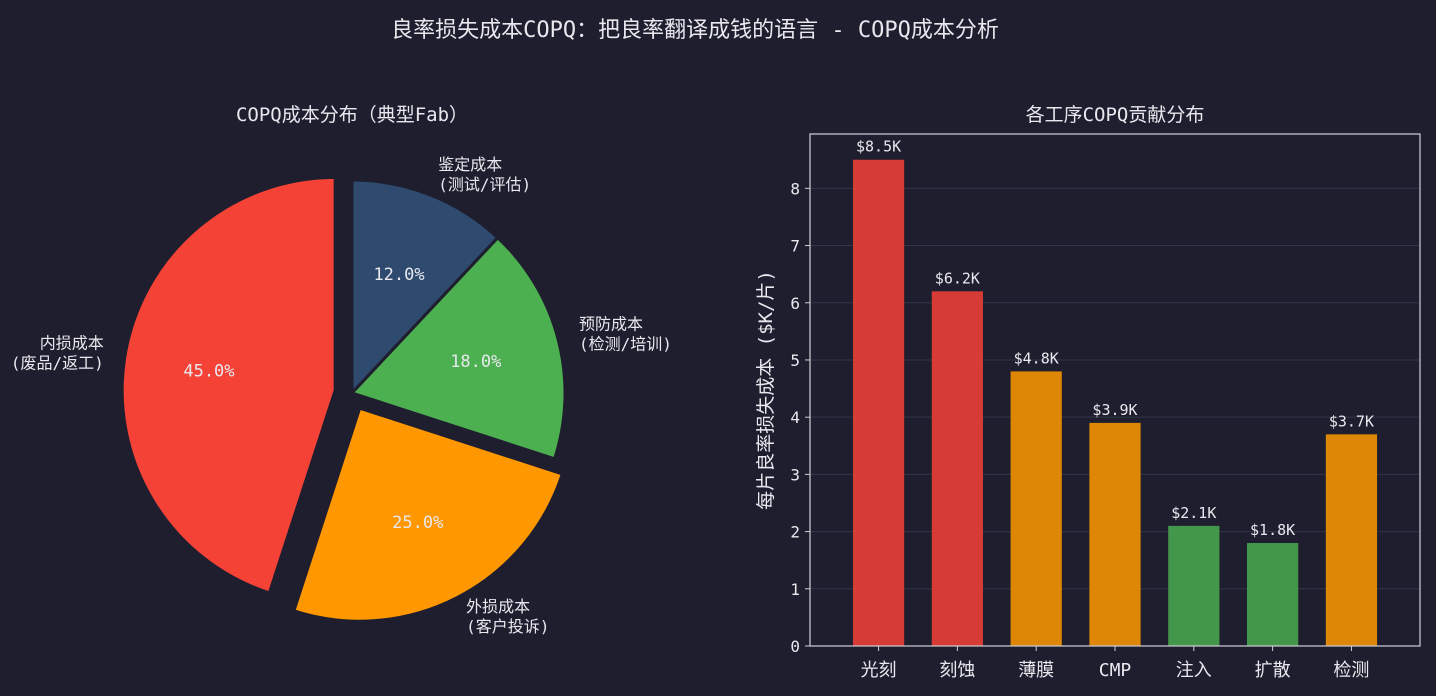 The height and width of the screenshot is (696, 1436). What do you see at coordinates (475, 362) in the screenshot?
I see `pie-slice-percent: 18.0%` at bounding box center [475, 362].